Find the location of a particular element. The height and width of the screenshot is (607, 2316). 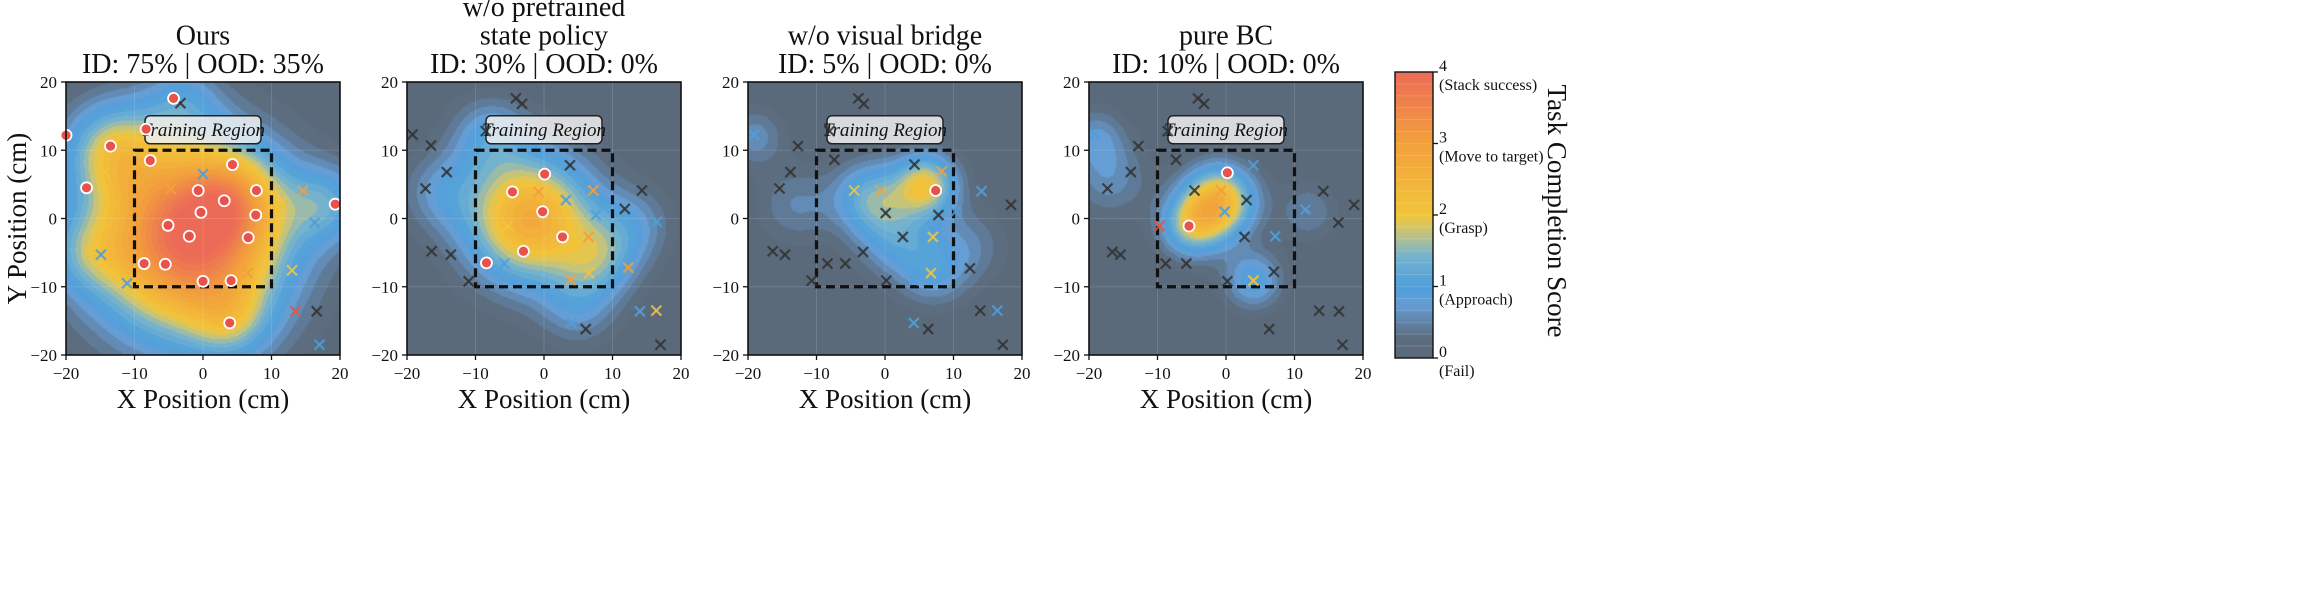

chart-title-line: ID: 5% | OOD: 0% is located at coordinates (885, 64).